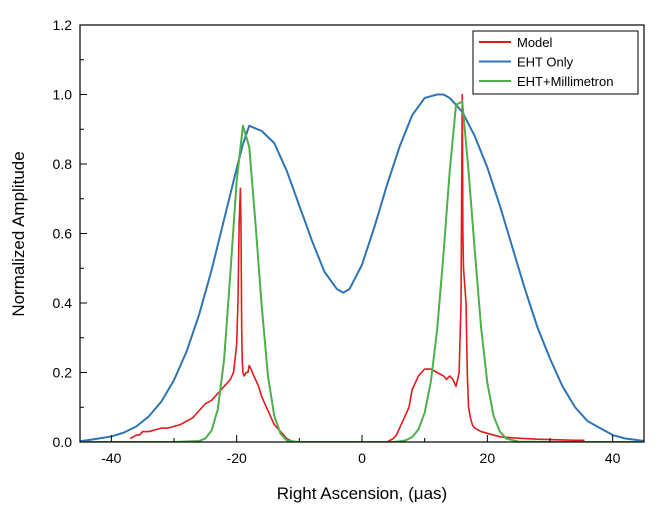 Image resolution: width=664 pixels, height=509 pixels. I want to click on x-tick-label: 40, so click(613, 458).